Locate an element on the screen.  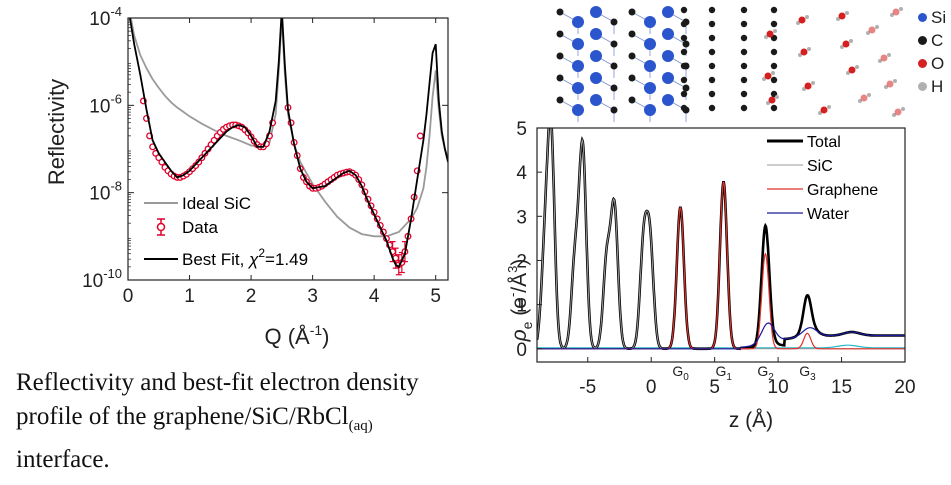
x-tick-label: 5 is located at coordinates (714, 387).